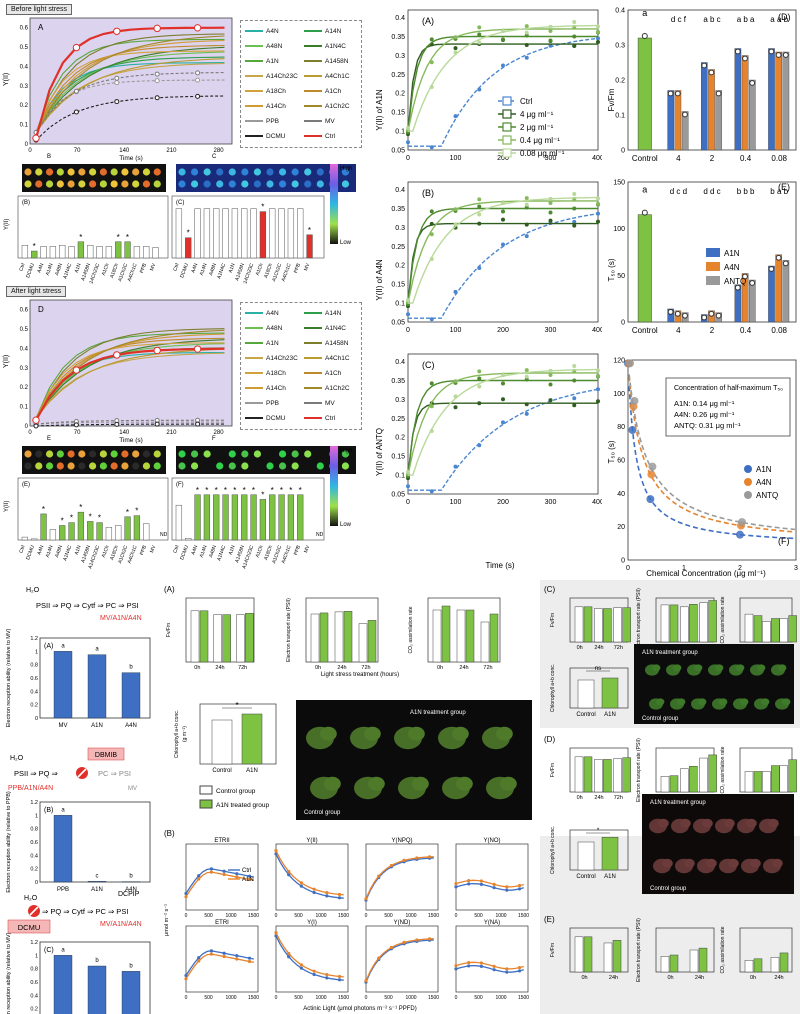 The width and height of the screenshot is (800, 1014). Describe the element at coordinates (330, 358) in the screenshot. I see `legend-entry: A4Ch1C` at that location.